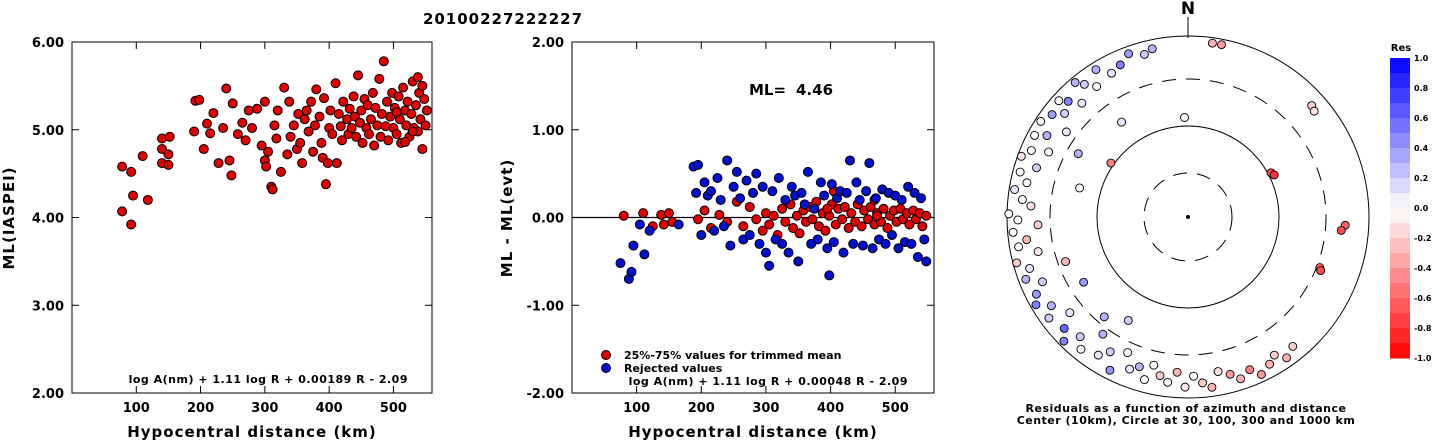 The width and height of the screenshot is (1437, 441). What do you see at coordinates (200, 408) in the screenshot?
I see `x-tick-label: 200` at bounding box center [200, 408].